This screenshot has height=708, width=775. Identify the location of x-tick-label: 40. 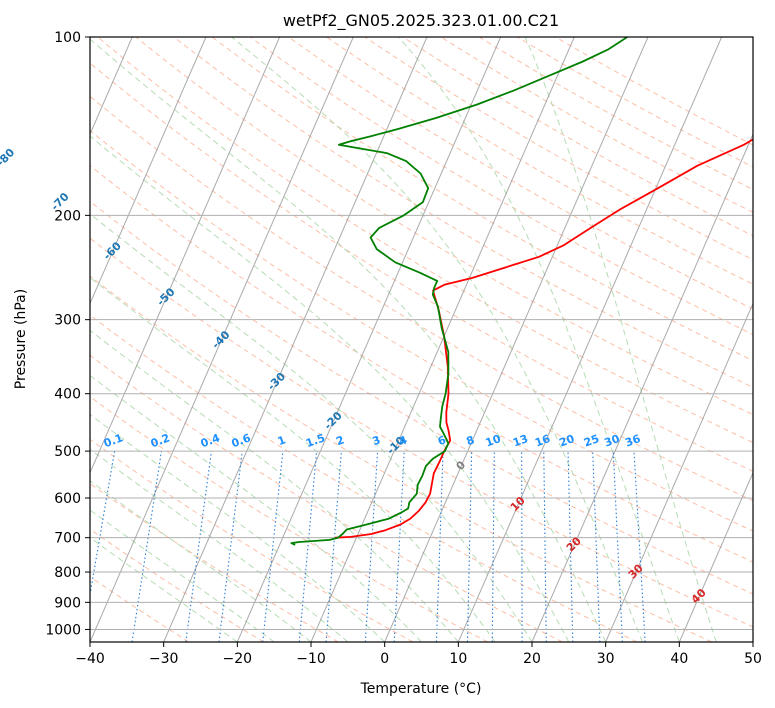
(679, 659).